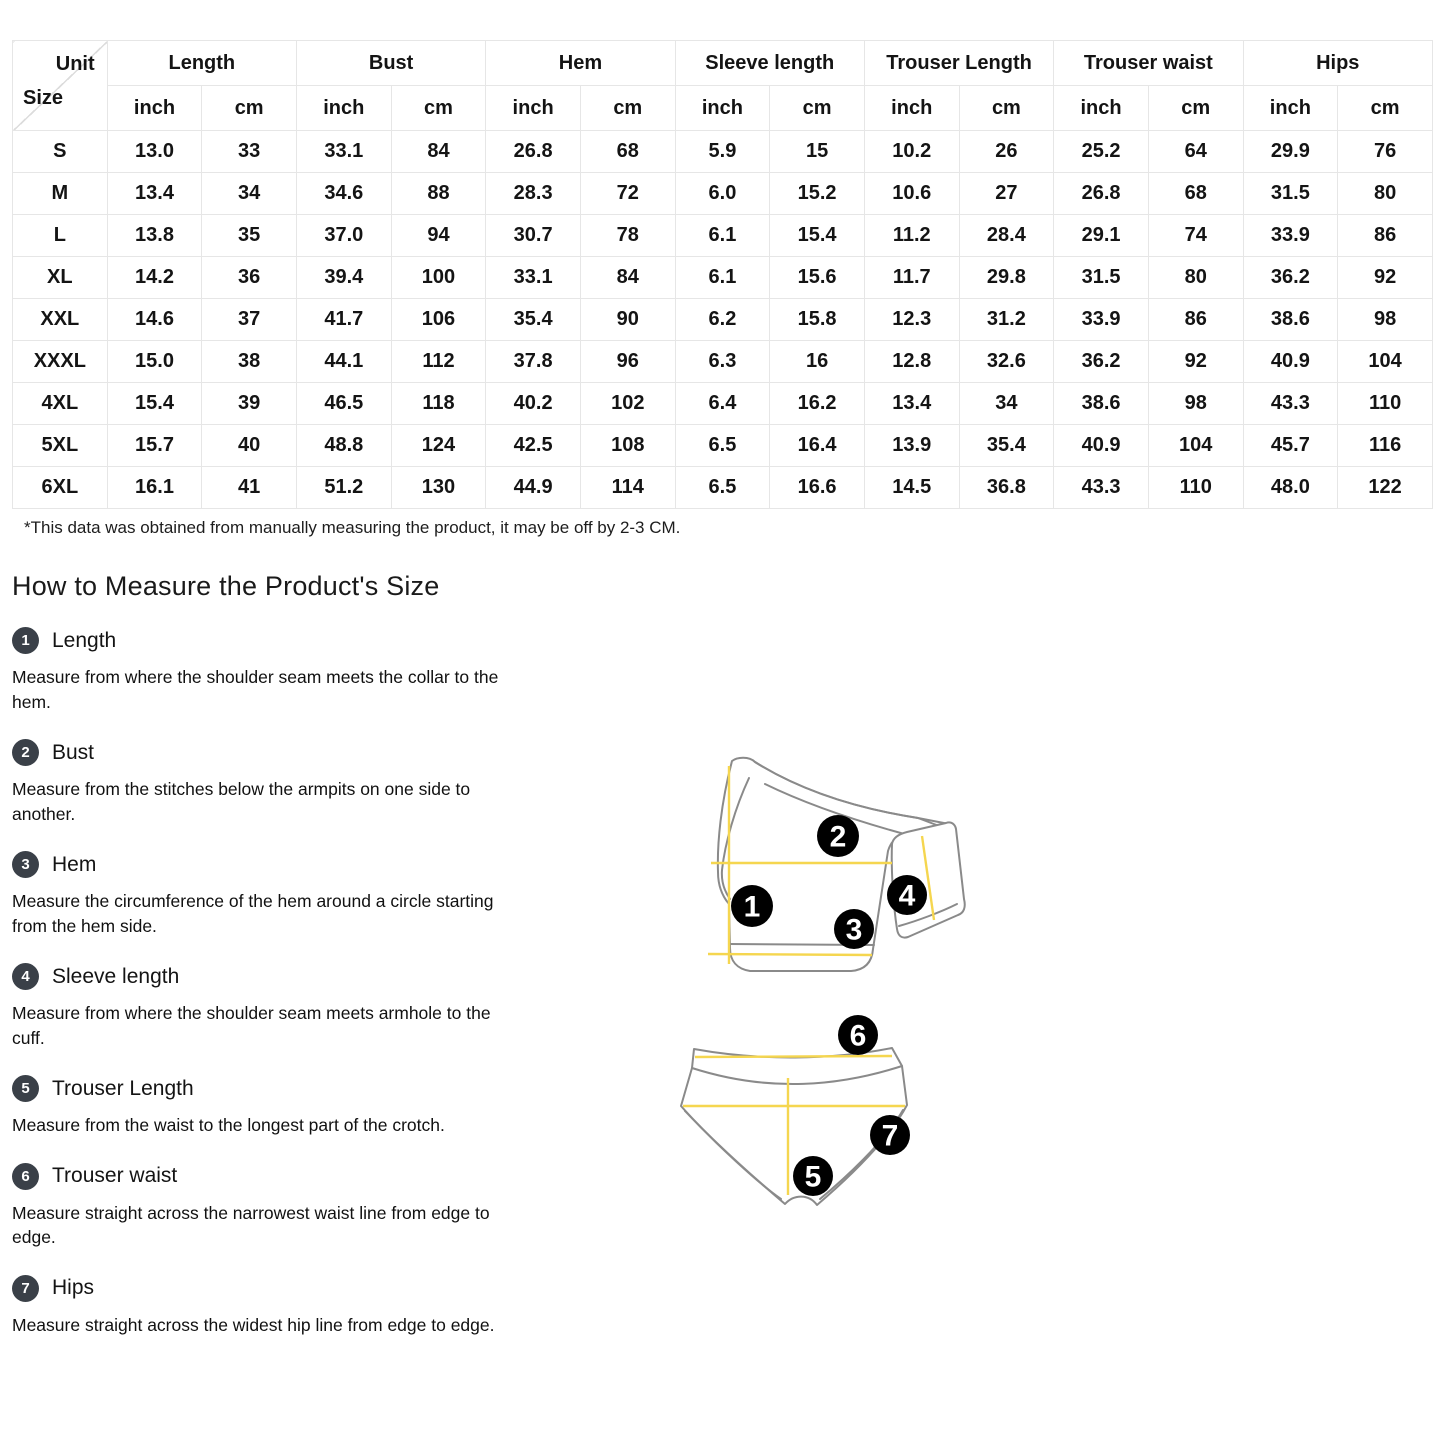  Describe the element at coordinates (722, 319) in the screenshot. I see `value-cell: 6.2` at that location.